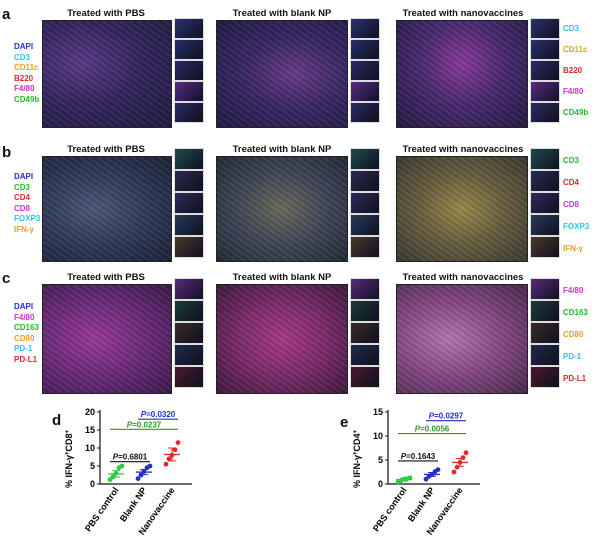  I want to click on title-c-pbs: Treated with PBS, so click(106, 277).